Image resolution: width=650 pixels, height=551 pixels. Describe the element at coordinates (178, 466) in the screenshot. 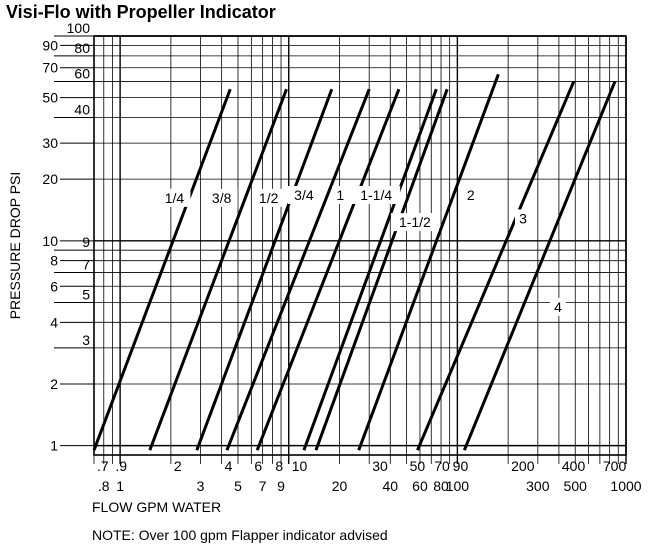

I see `x-tick-label-upper: 2` at that location.